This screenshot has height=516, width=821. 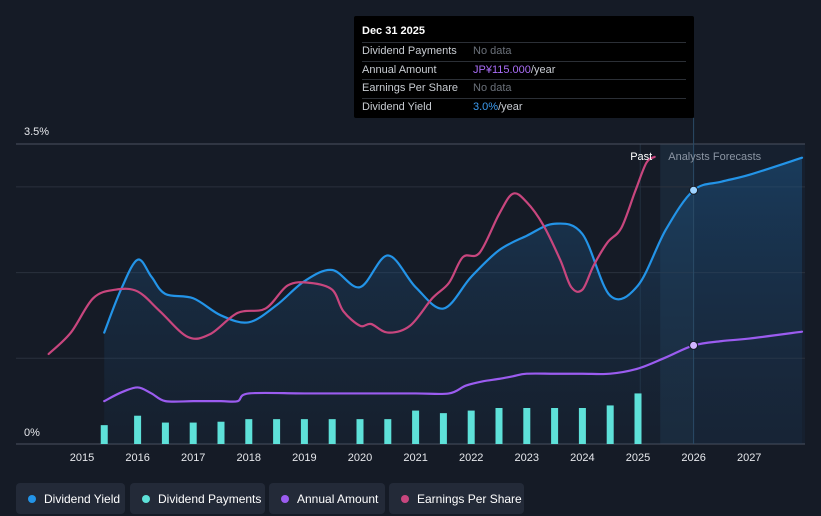 What do you see at coordinates (210, 498) in the screenshot?
I see `legend-label: Dividend Payments` at bounding box center [210, 498].